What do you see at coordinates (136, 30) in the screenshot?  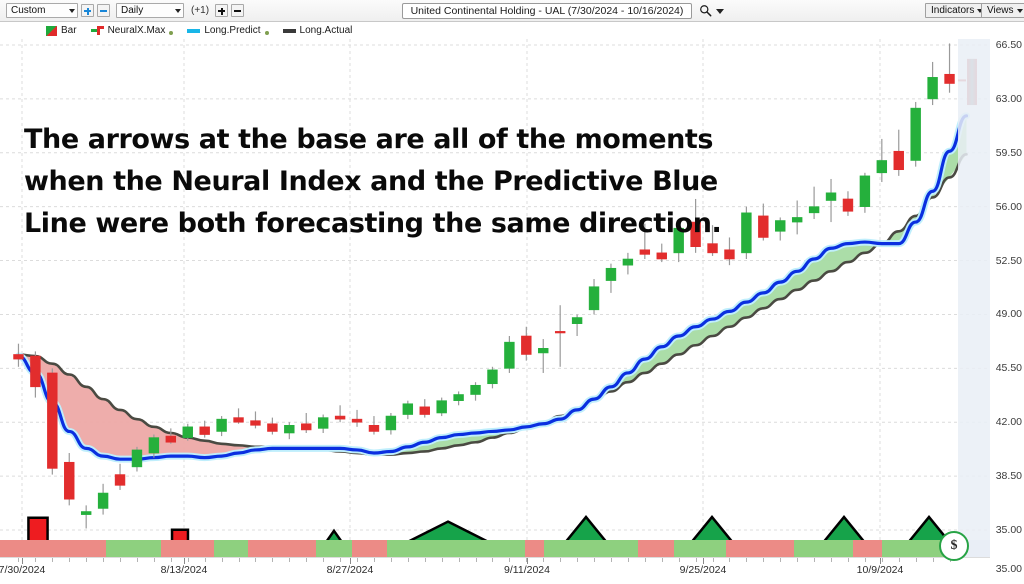 I see `legend-label: NeuralX.Max` at bounding box center [136, 30].